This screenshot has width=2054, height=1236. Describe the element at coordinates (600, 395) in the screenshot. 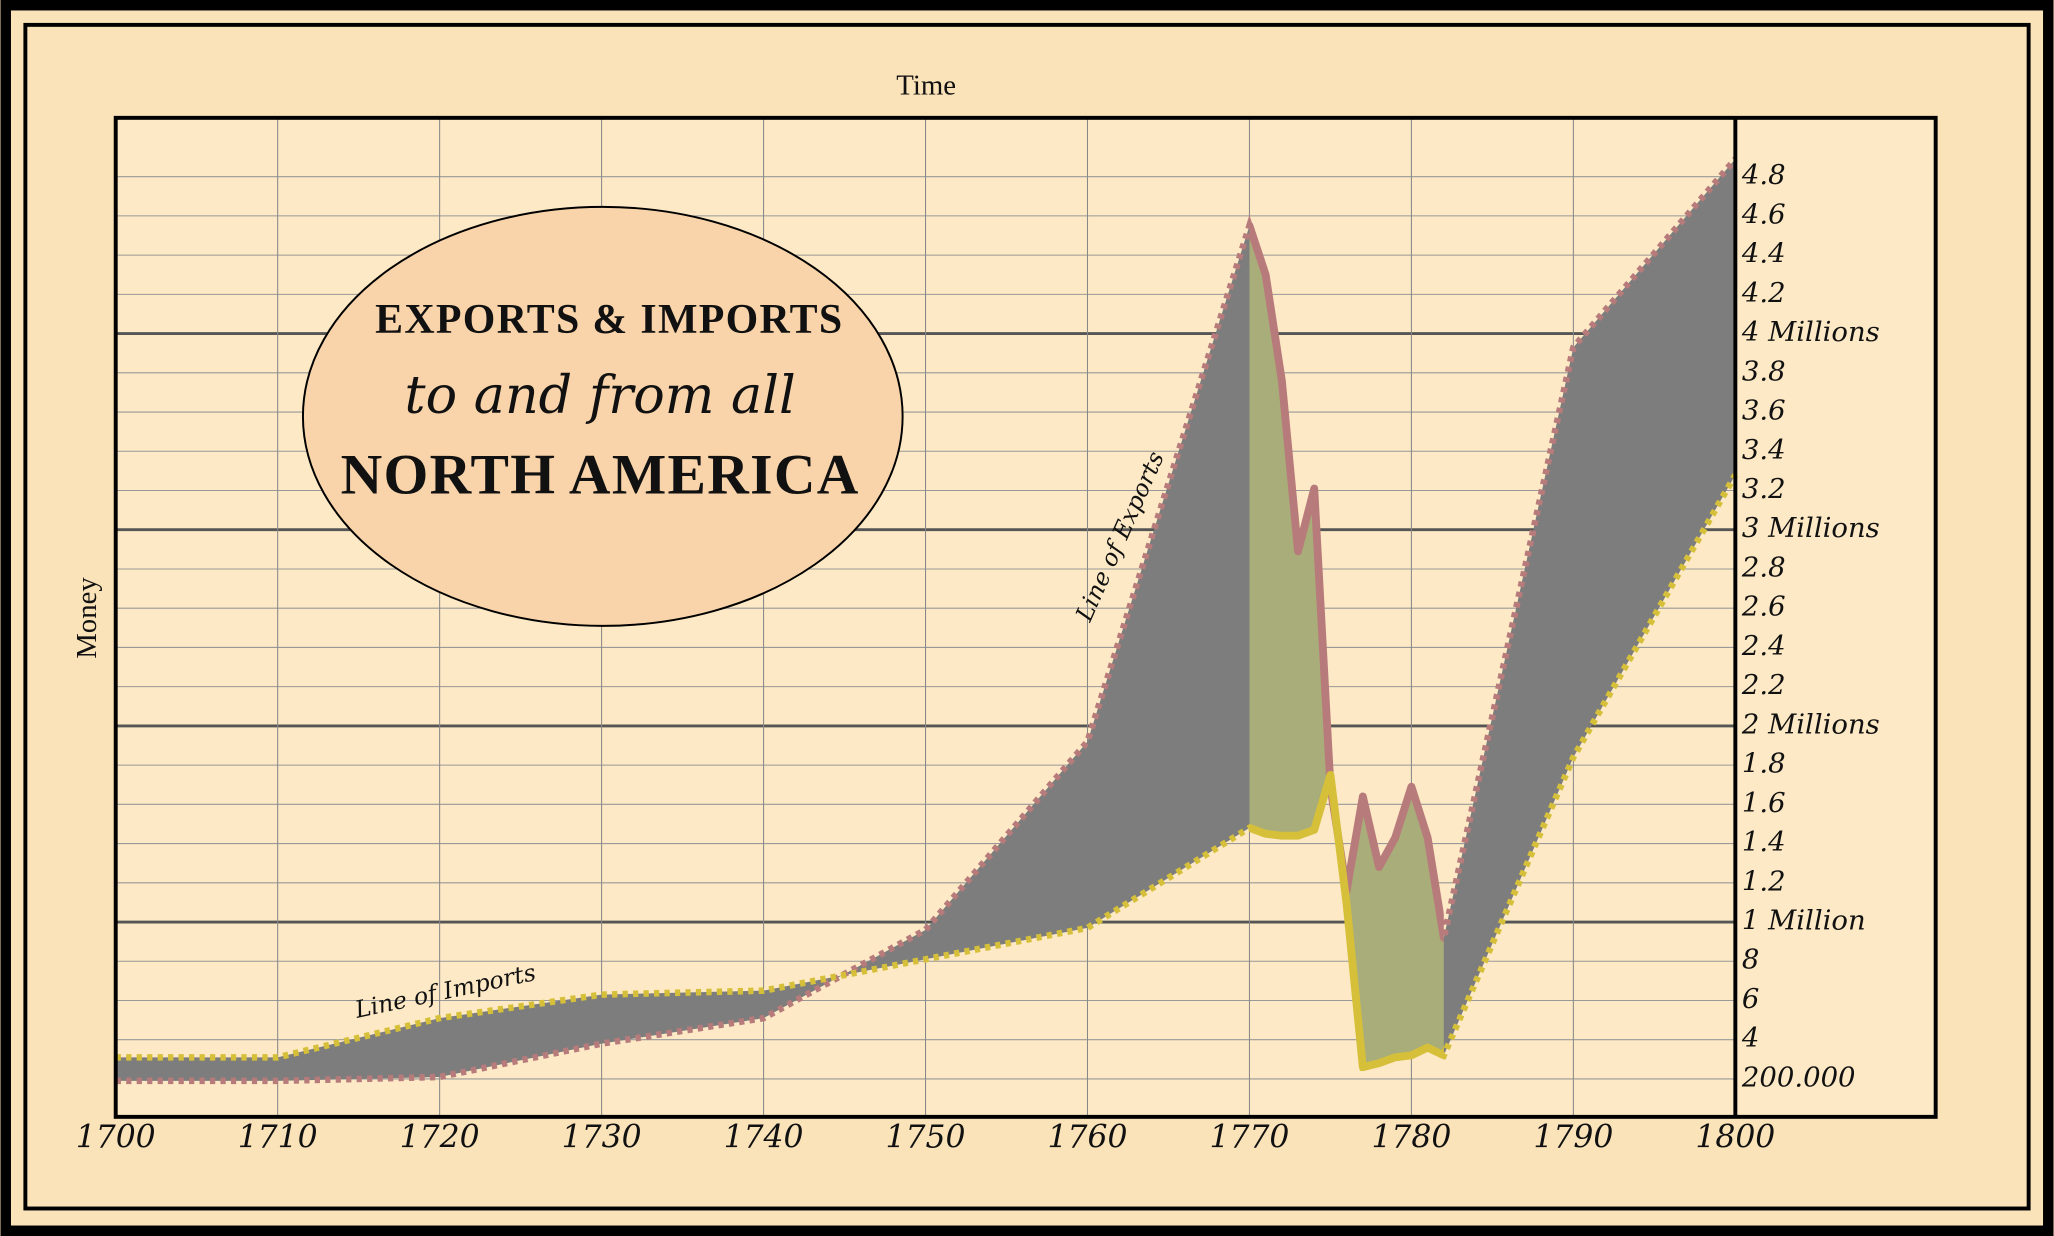

I see `chart-title: to and from all` at that location.